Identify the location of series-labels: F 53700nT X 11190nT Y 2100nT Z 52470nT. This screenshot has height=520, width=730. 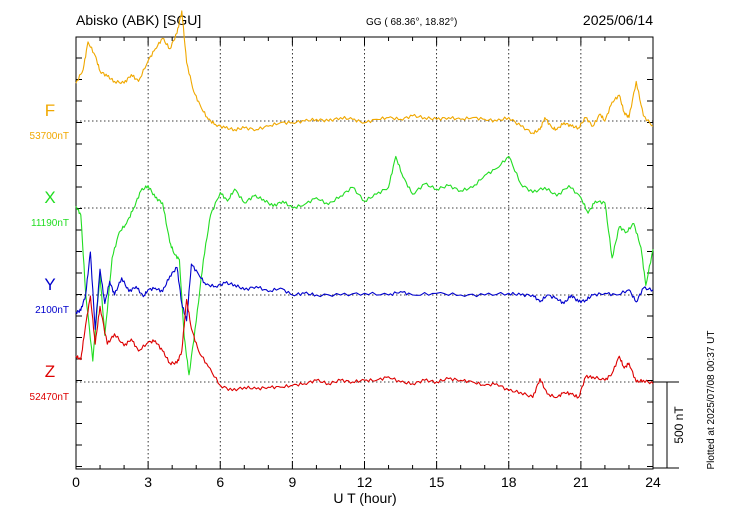
(49, 252).